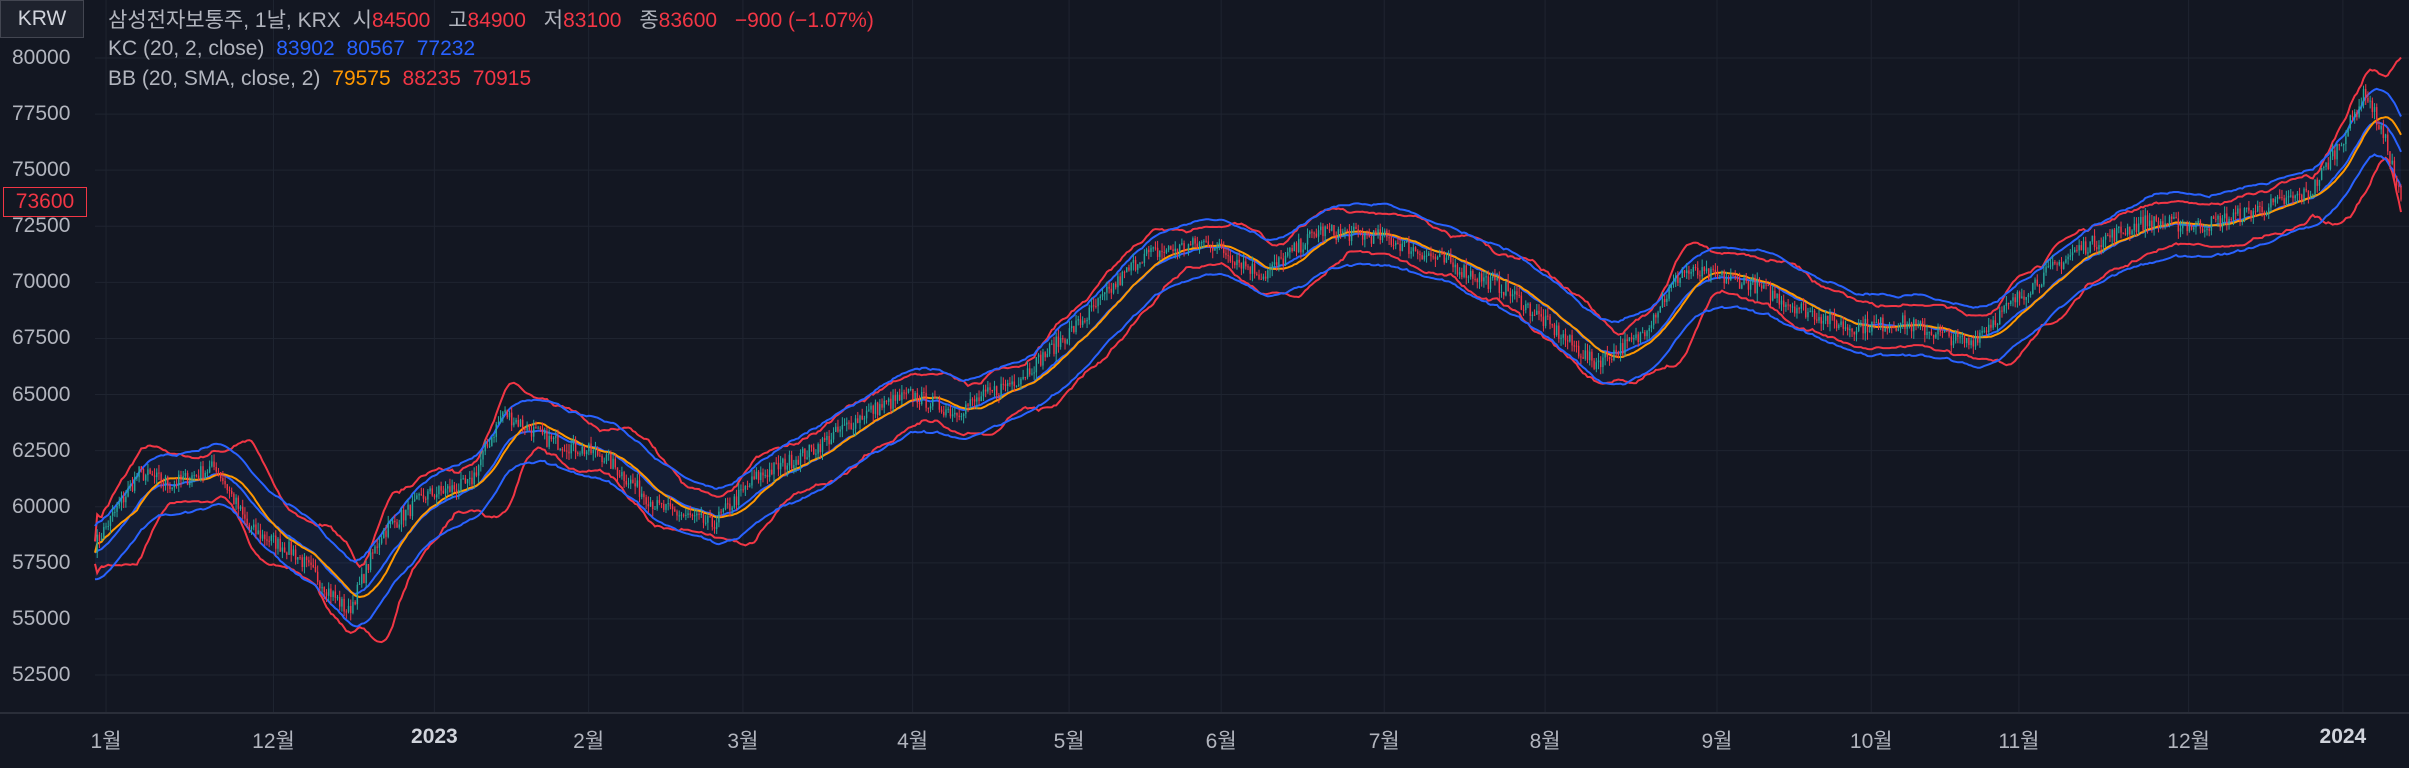  What do you see at coordinates (362, 20) in the screenshot?
I see `open-label: 시` at bounding box center [362, 20].